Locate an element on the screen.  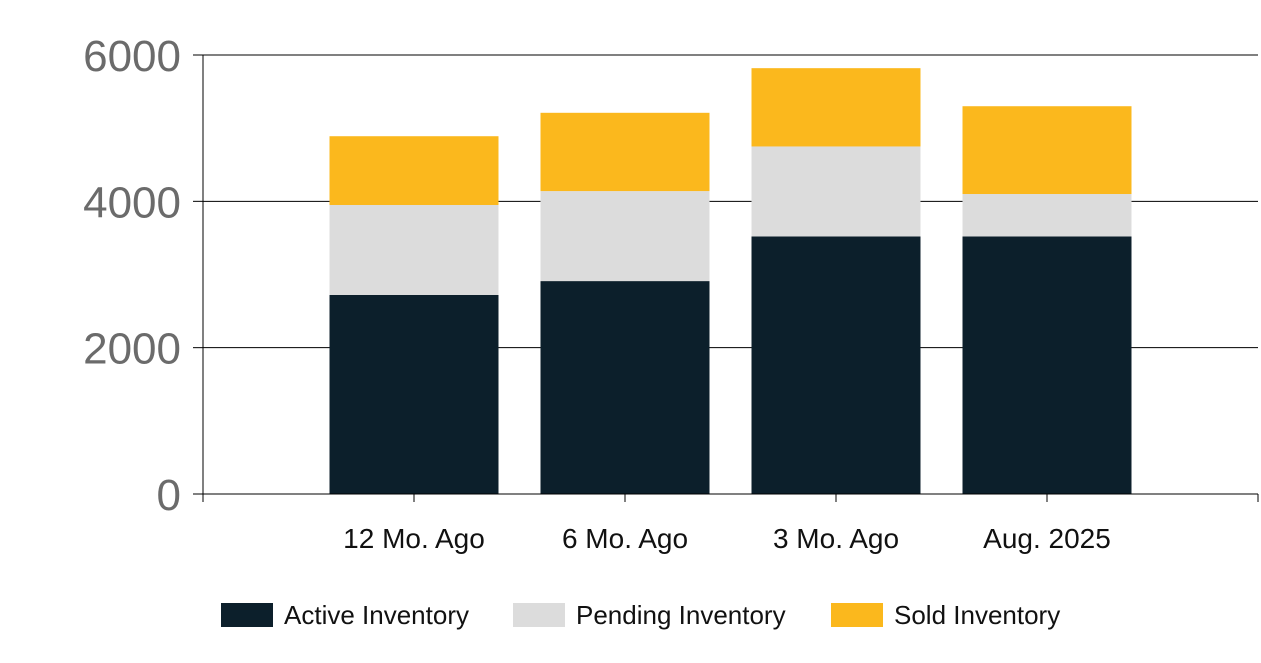
y-tick-label: 2000 is located at coordinates (132, 349).